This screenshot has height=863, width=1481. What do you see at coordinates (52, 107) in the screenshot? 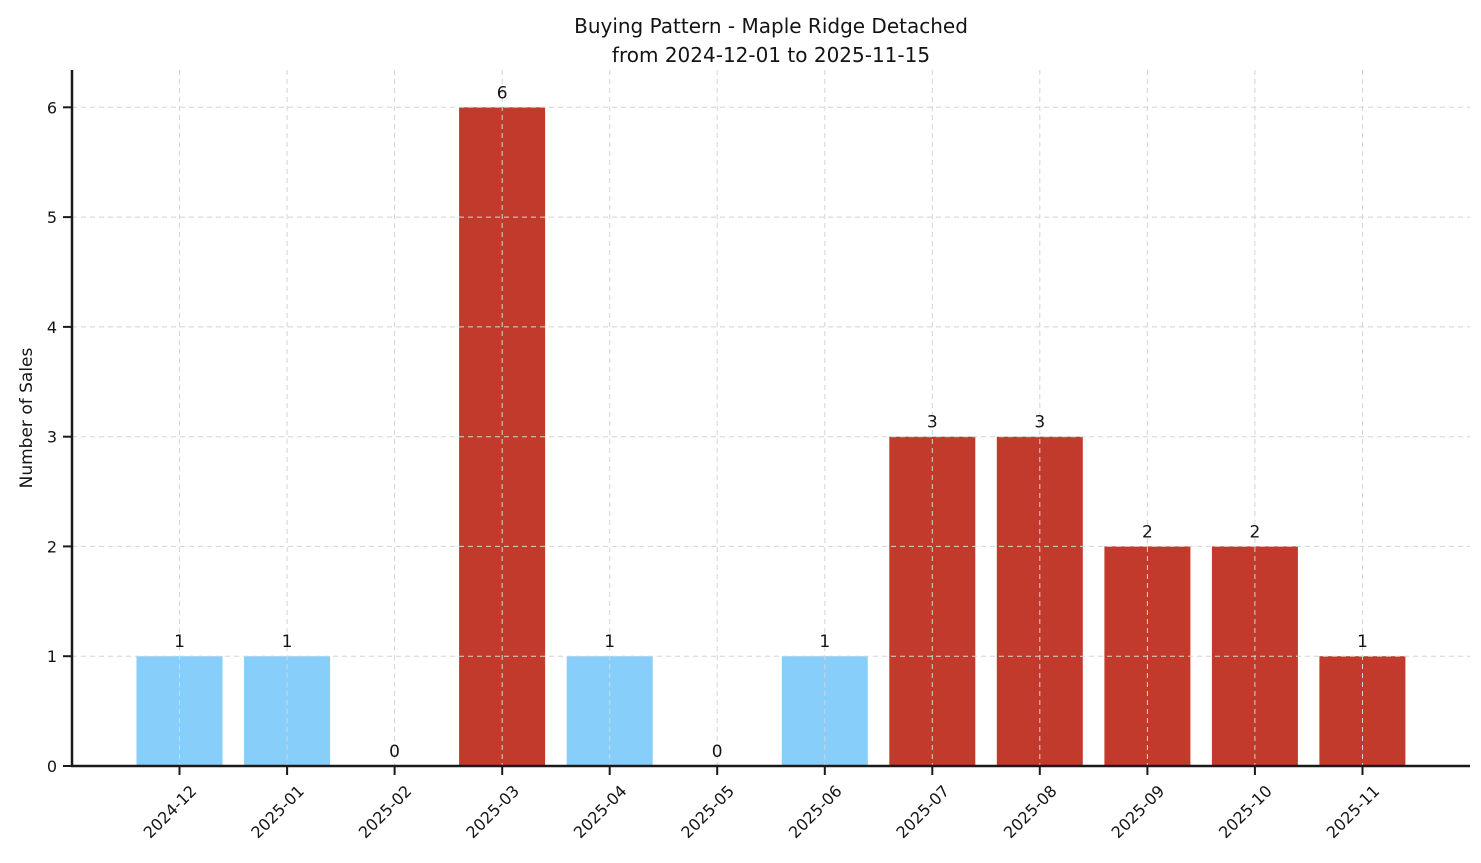
I see `y-tick-label: 6` at bounding box center [52, 107].